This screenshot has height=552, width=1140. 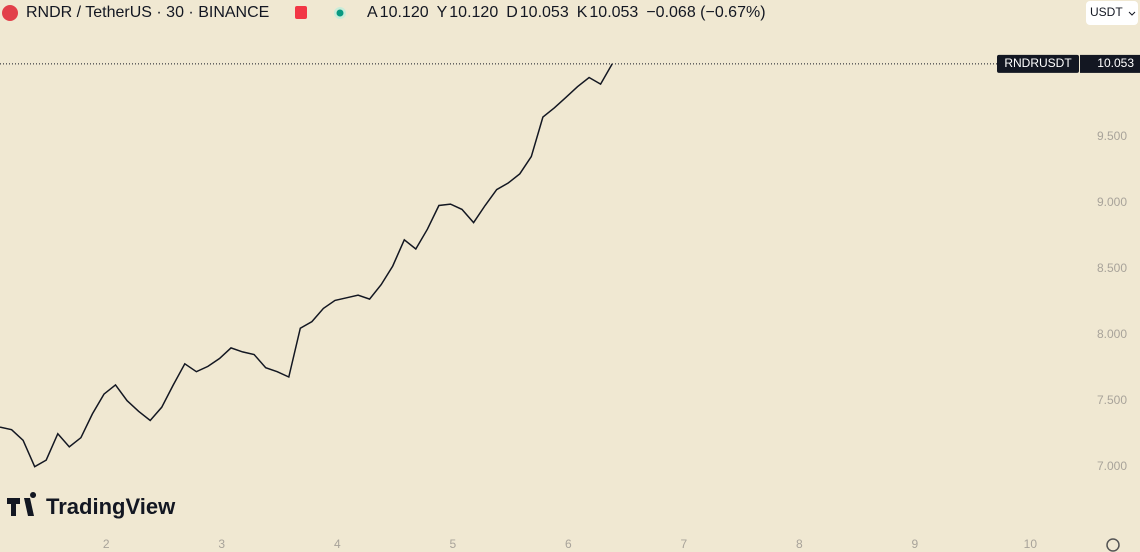 What do you see at coordinates (914, 544) in the screenshot?
I see `x-tick-label: 9` at bounding box center [914, 544].